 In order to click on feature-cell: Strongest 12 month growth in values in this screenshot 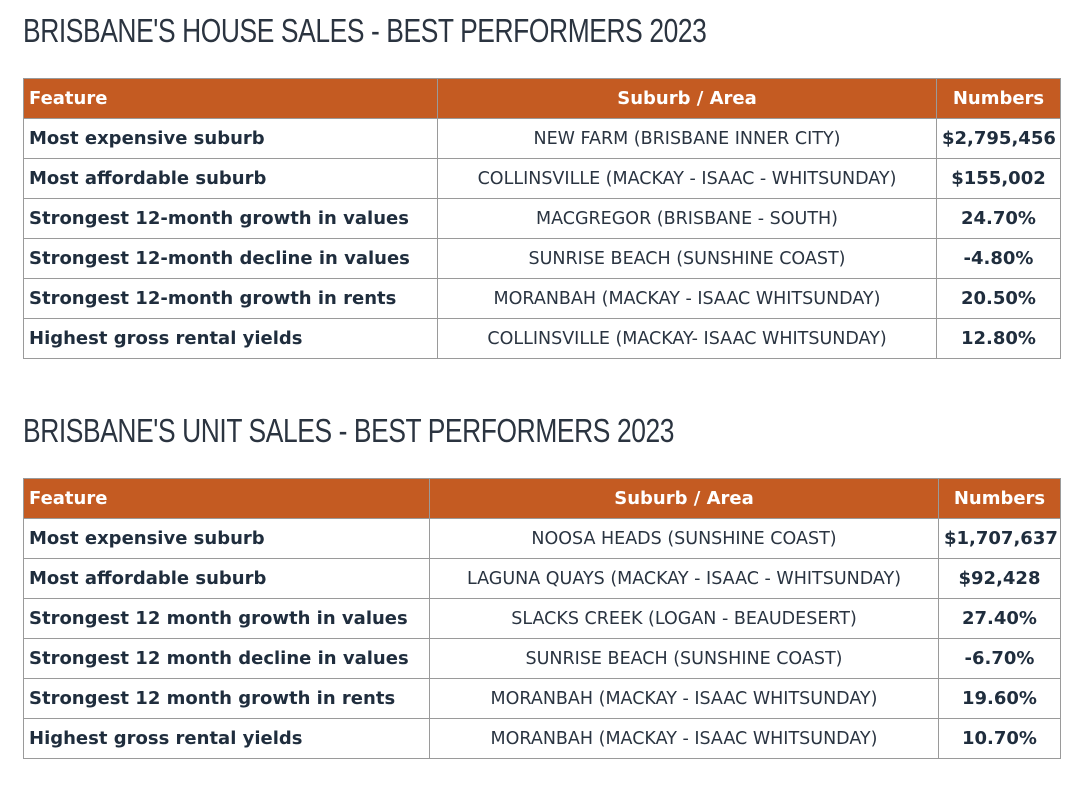, I will do `click(226, 618)`.